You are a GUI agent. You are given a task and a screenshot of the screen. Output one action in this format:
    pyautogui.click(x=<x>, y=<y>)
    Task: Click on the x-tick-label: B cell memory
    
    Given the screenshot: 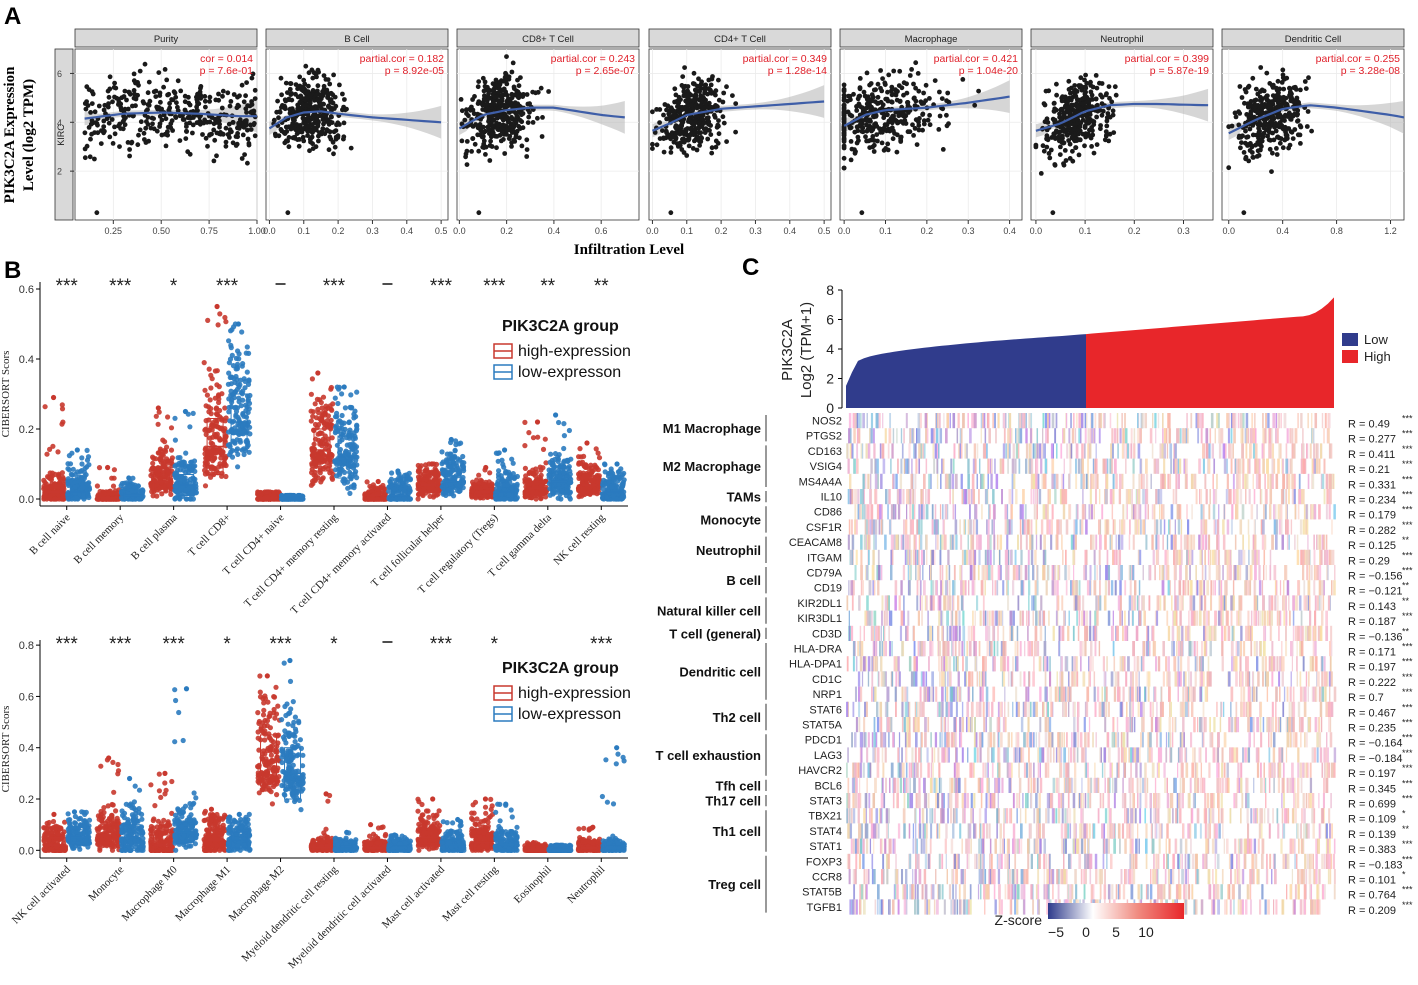 What is the action you would take?
    pyautogui.click(x=99, y=538)
    